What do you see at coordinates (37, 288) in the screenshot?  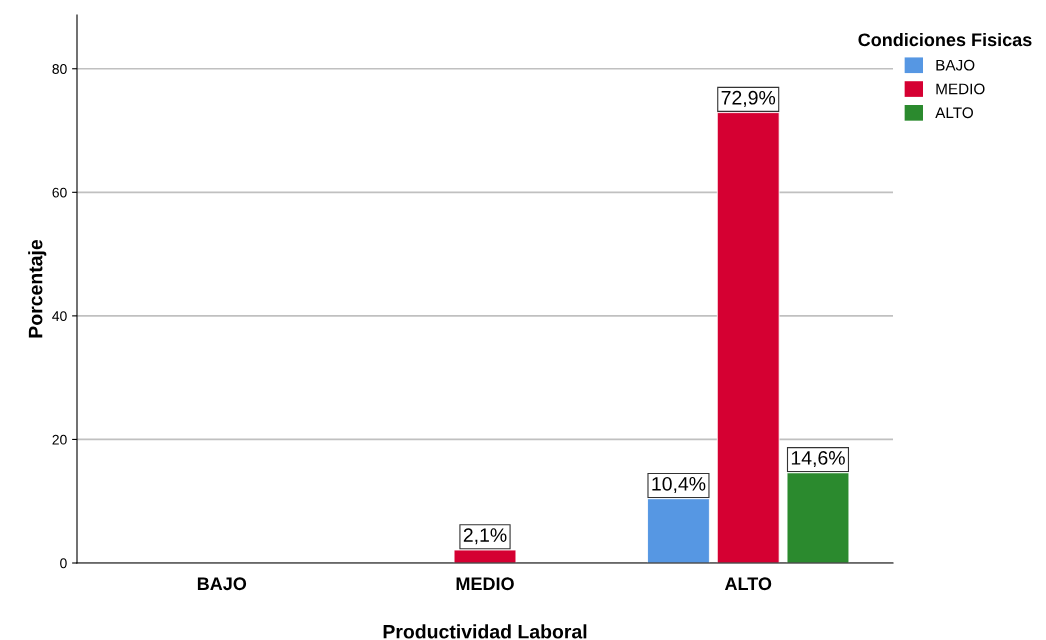 I see `y-axis-title: Porcentaje` at bounding box center [37, 288].